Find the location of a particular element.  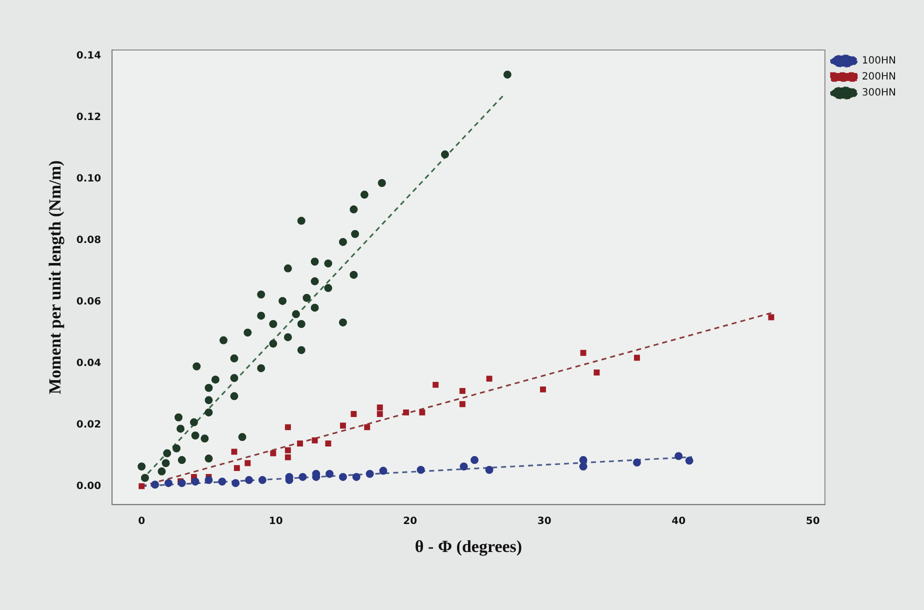

legend-label: 200HN is located at coordinates (879, 77).